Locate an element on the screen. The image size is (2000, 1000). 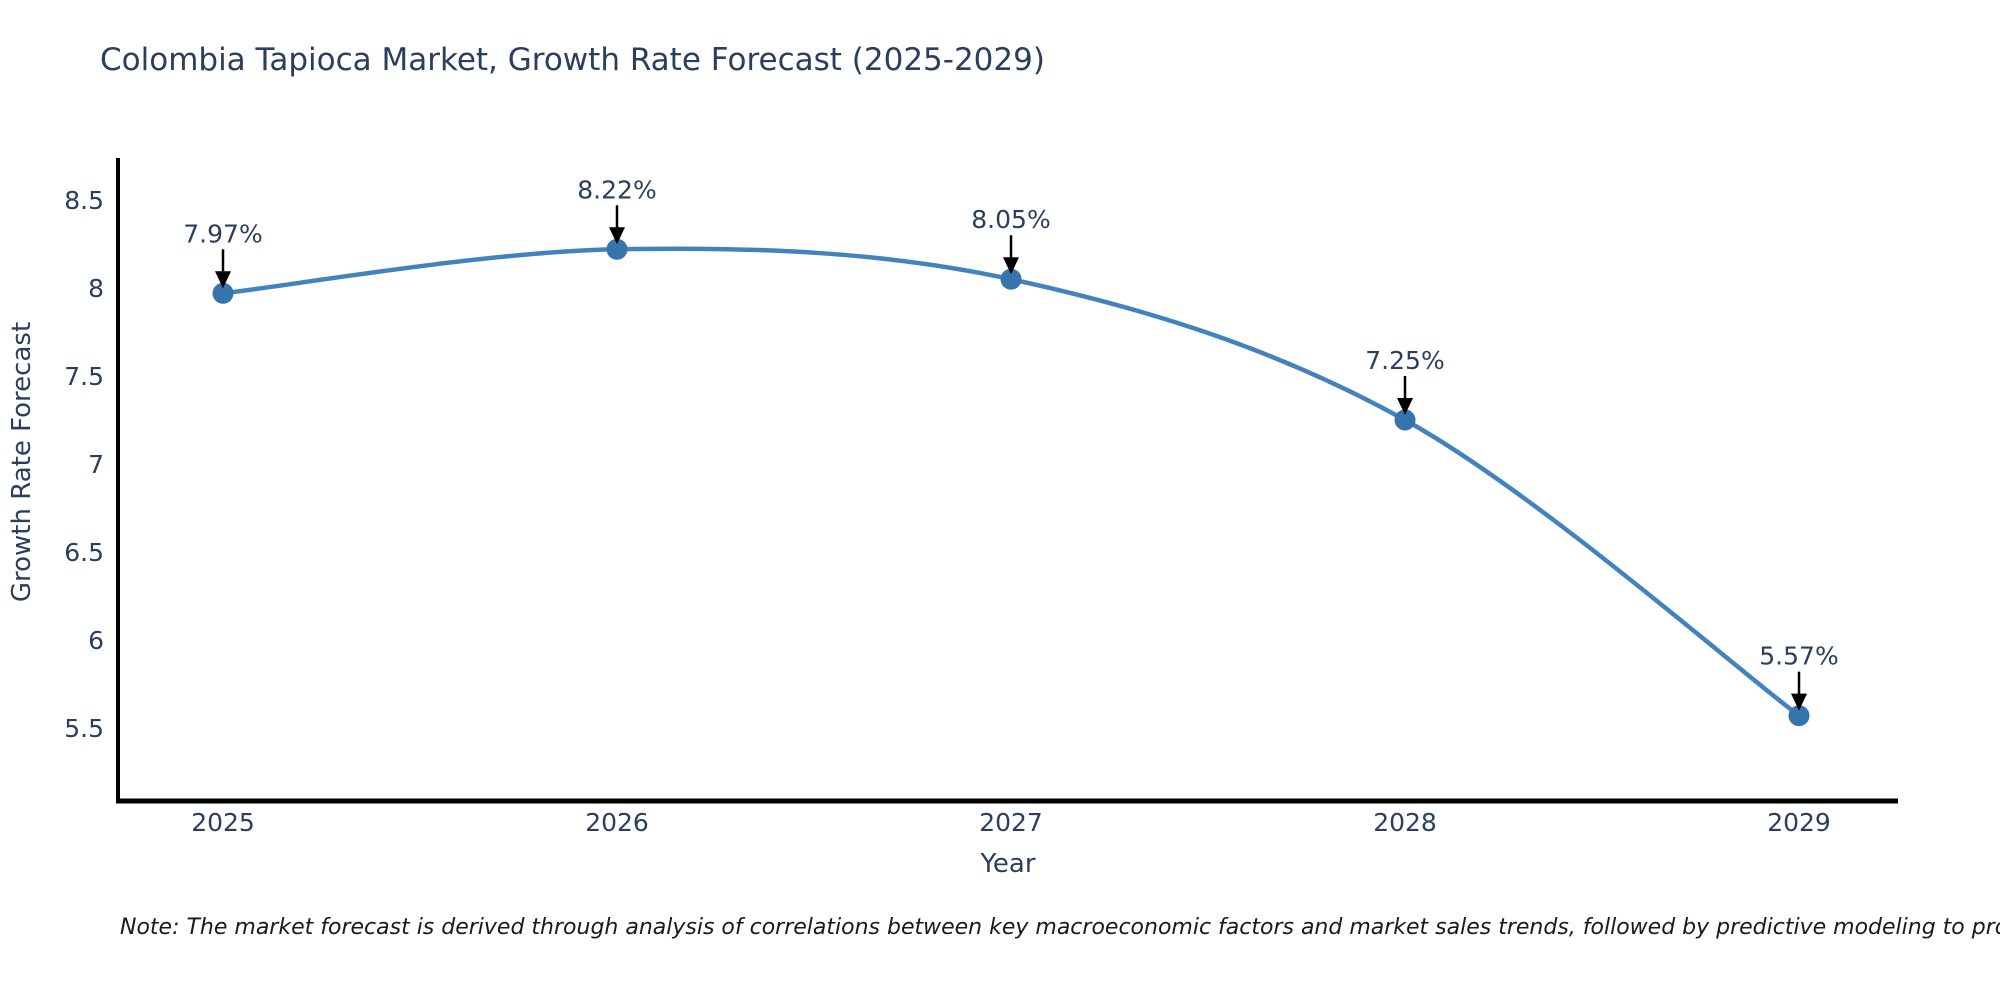
x-tick-label: 2026 is located at coordinates (617, 822).